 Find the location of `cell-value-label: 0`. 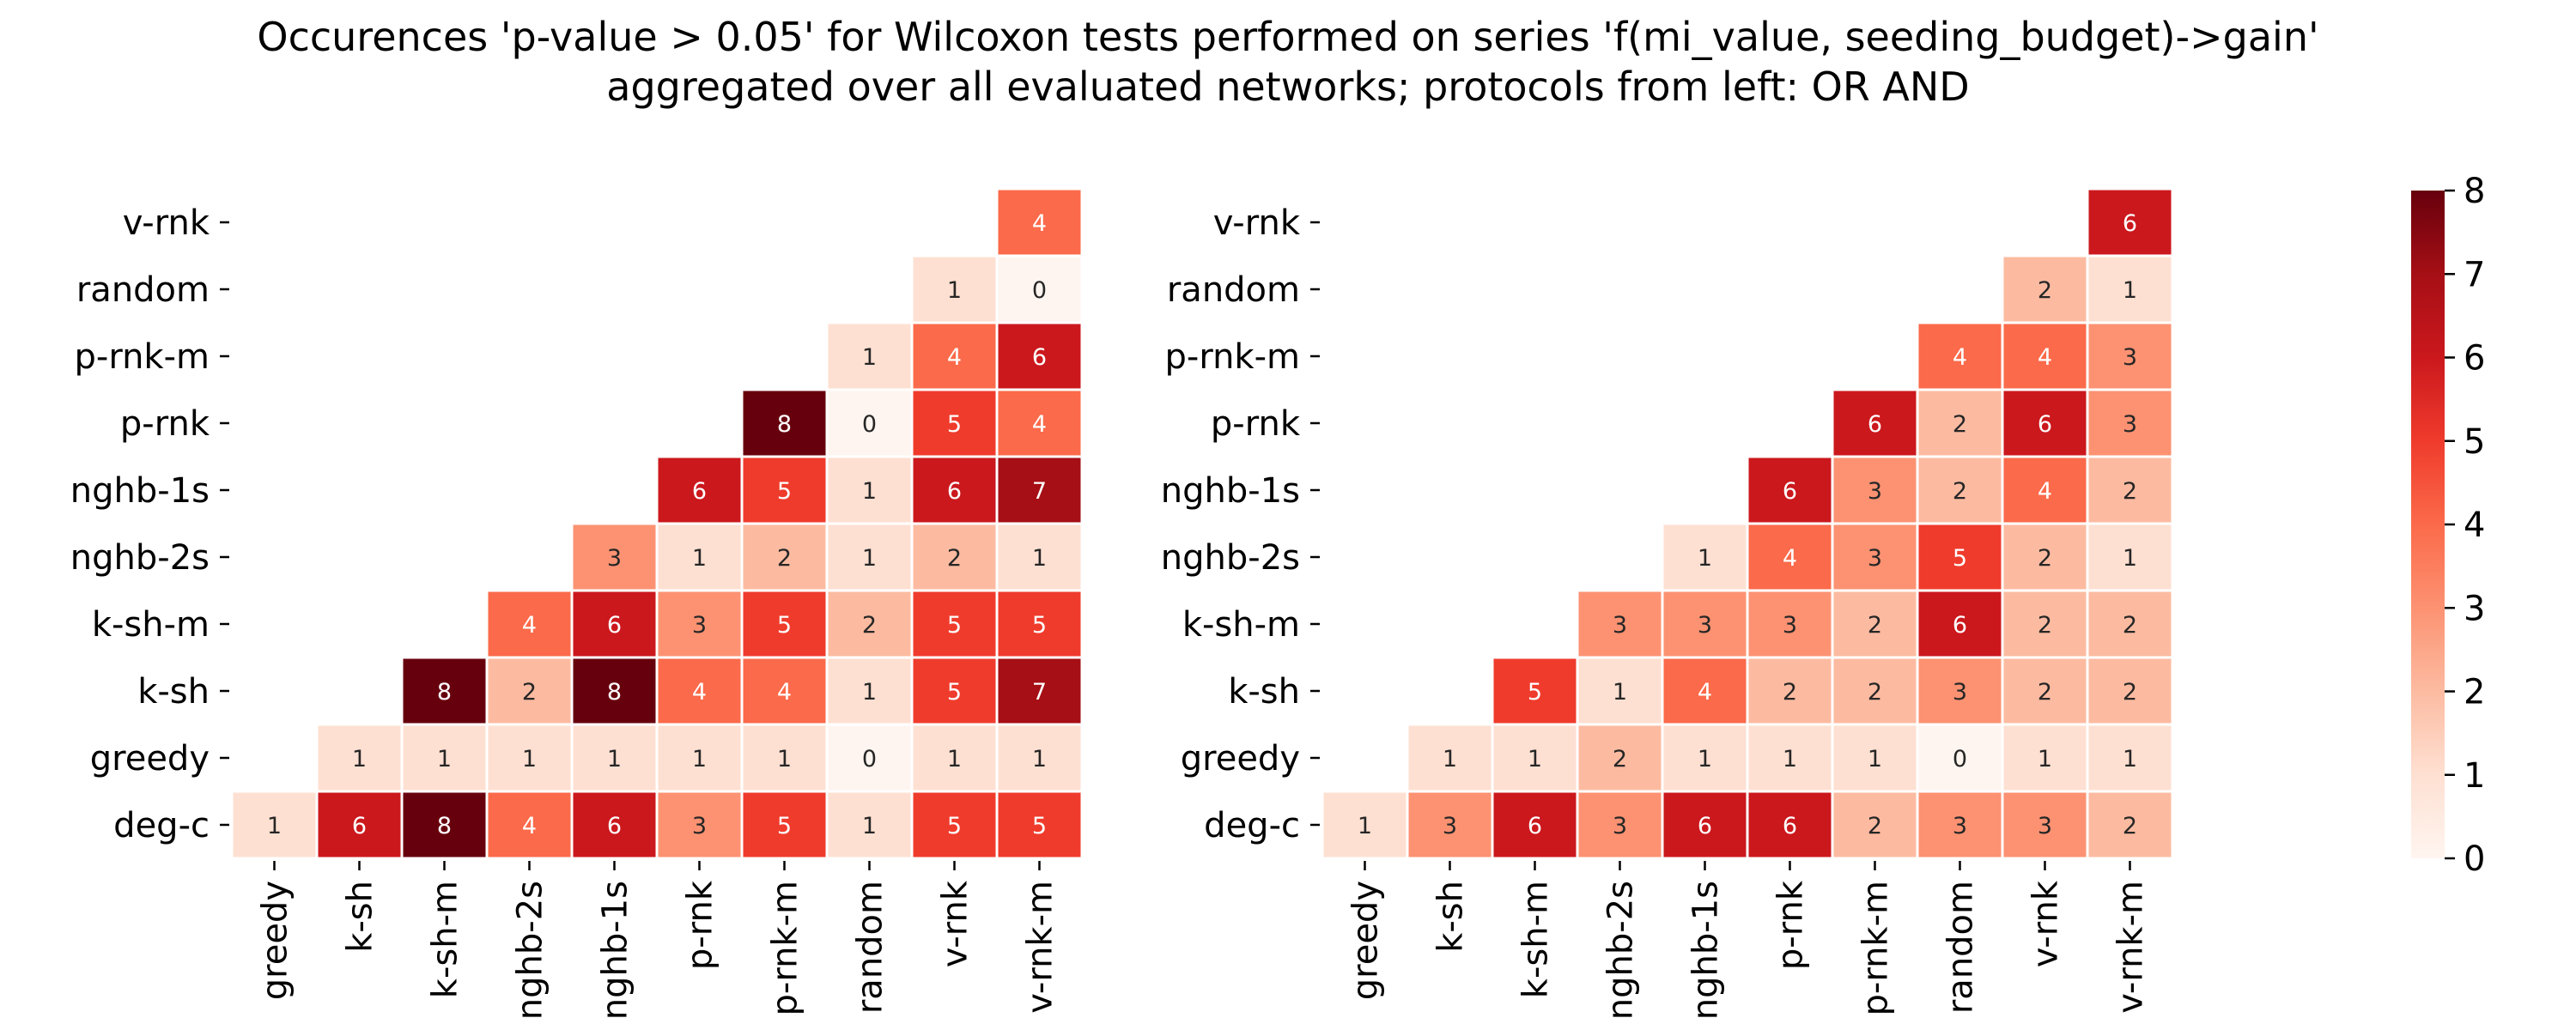

cell-value-label: 0 is located at coordinates (1039, 290).